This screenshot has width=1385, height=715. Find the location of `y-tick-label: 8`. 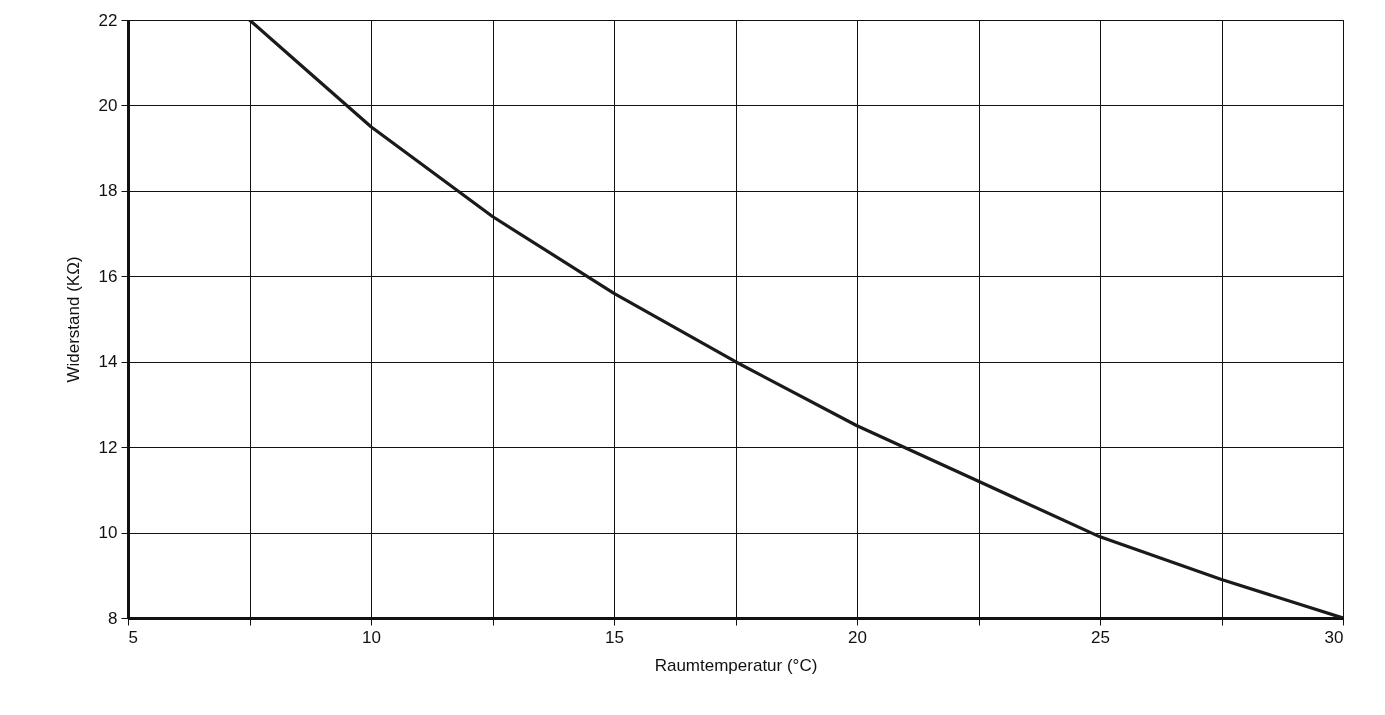

y-tick-label: 8 is located at coordinates (113, 618).